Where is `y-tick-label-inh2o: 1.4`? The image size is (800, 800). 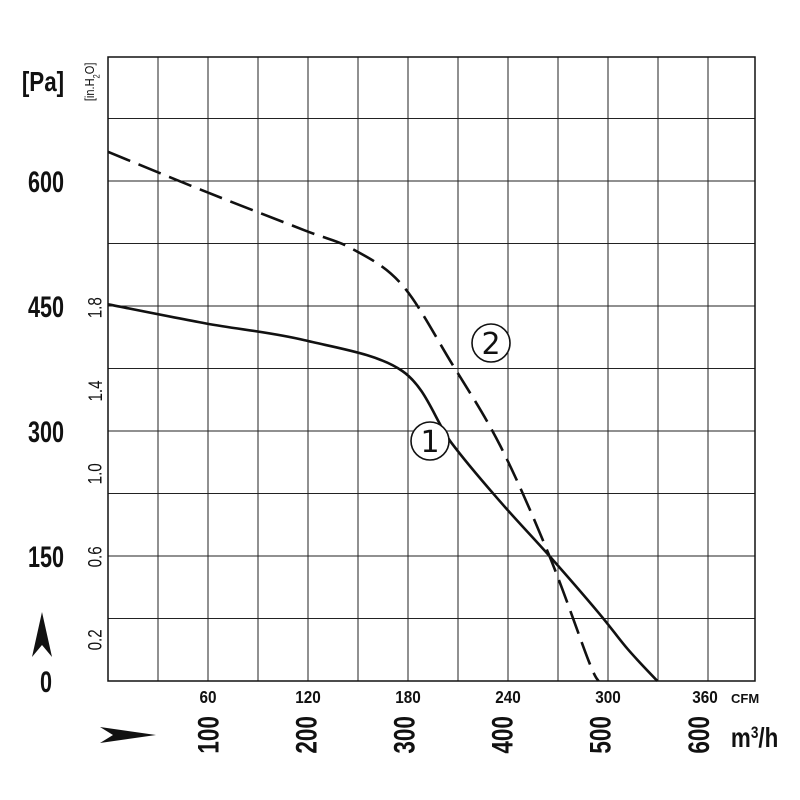 y-tick-label-inh2o: 1.4 is located at coordinates (95, 390).